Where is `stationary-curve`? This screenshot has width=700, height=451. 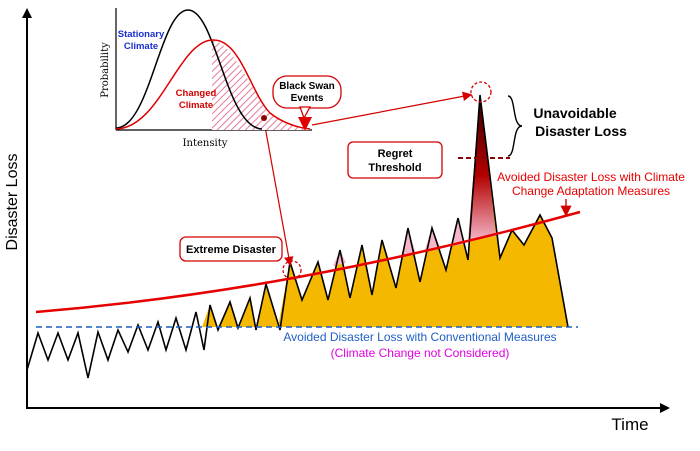
stationary-curve is located at coordinates (189, 69).